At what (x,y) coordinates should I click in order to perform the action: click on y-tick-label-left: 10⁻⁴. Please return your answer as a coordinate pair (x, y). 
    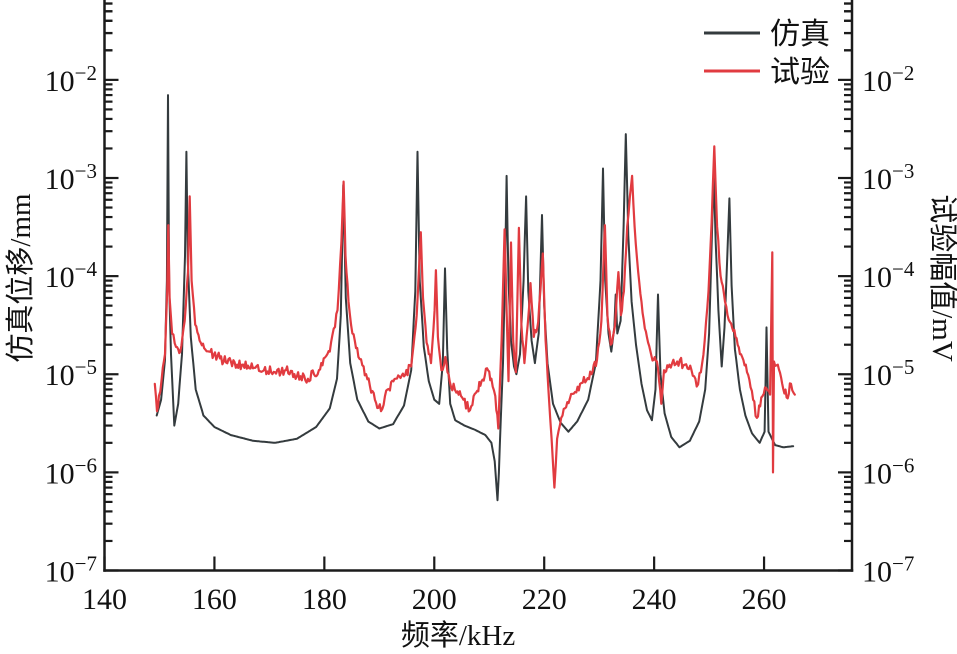
    Looking at the image, I should click on (71, 275).